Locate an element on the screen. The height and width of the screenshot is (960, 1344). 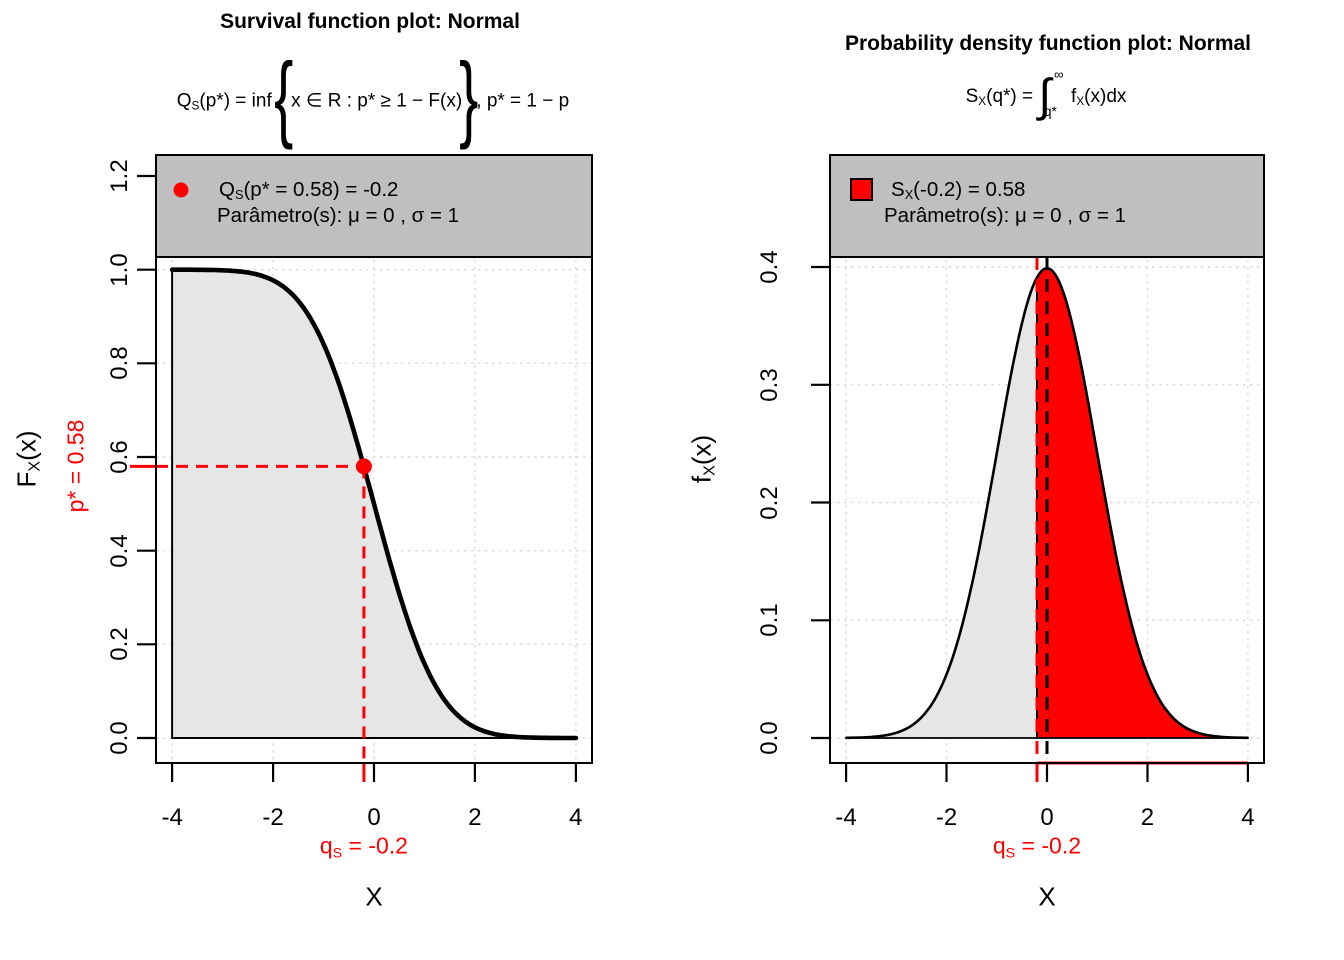
left-quantile-annotation: qS = -0.2 is located at coordinates (364, 847).